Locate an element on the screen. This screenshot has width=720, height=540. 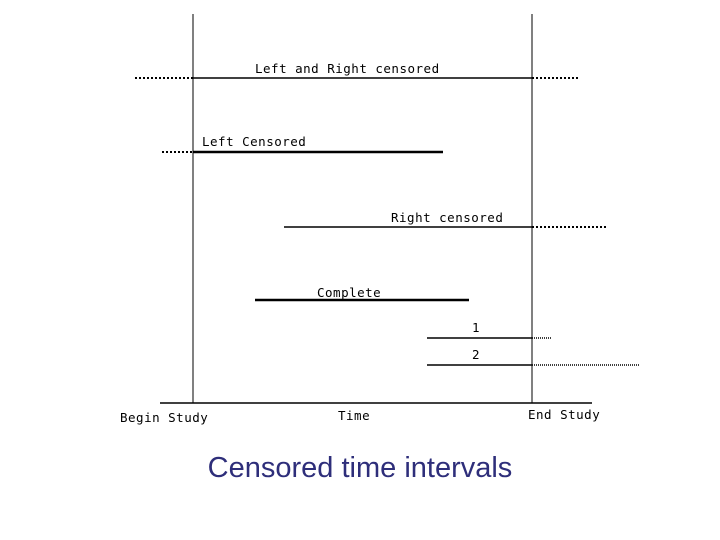
label-end-study: End Study is located at coordinates (564, 414).